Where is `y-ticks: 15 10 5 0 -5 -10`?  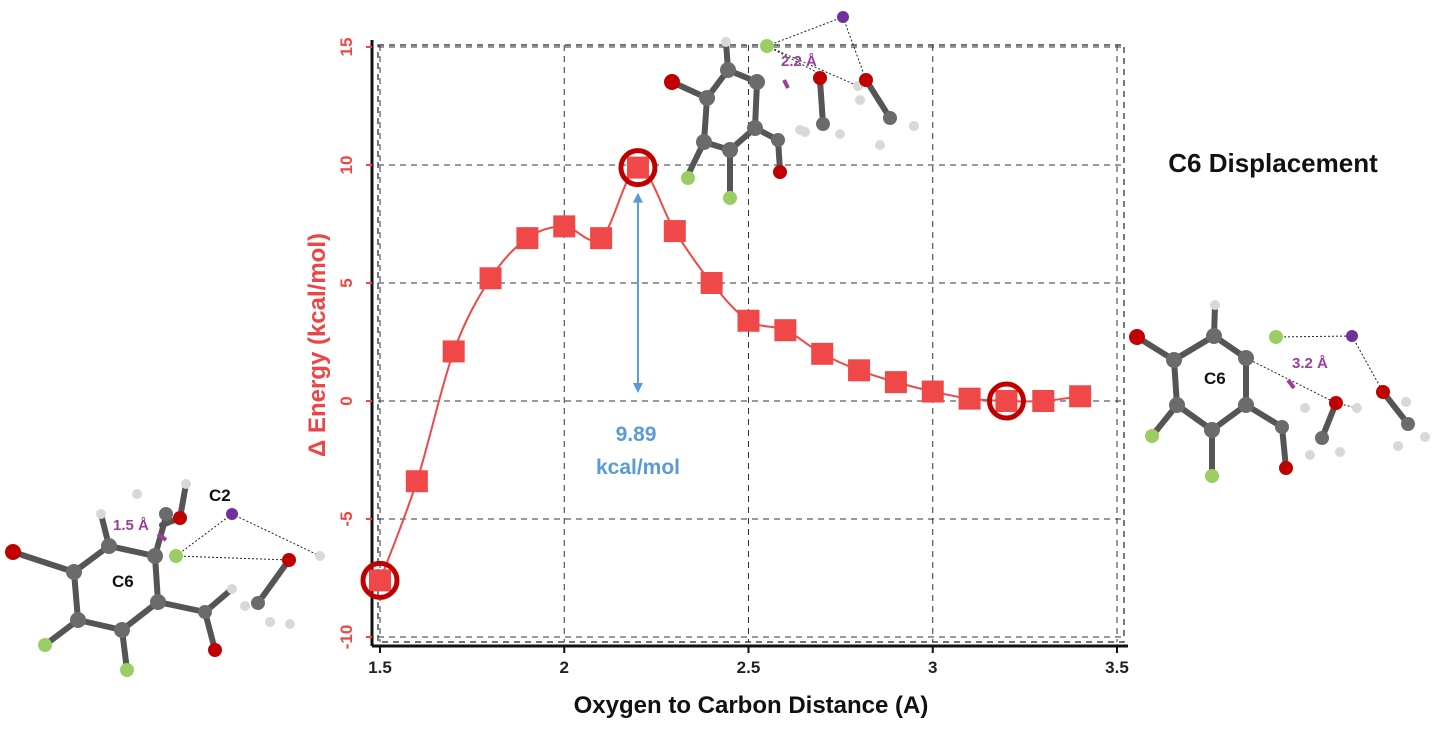
y-ticks: 15 10 5 0 -5 -10 is located at coordinates (354, 344).